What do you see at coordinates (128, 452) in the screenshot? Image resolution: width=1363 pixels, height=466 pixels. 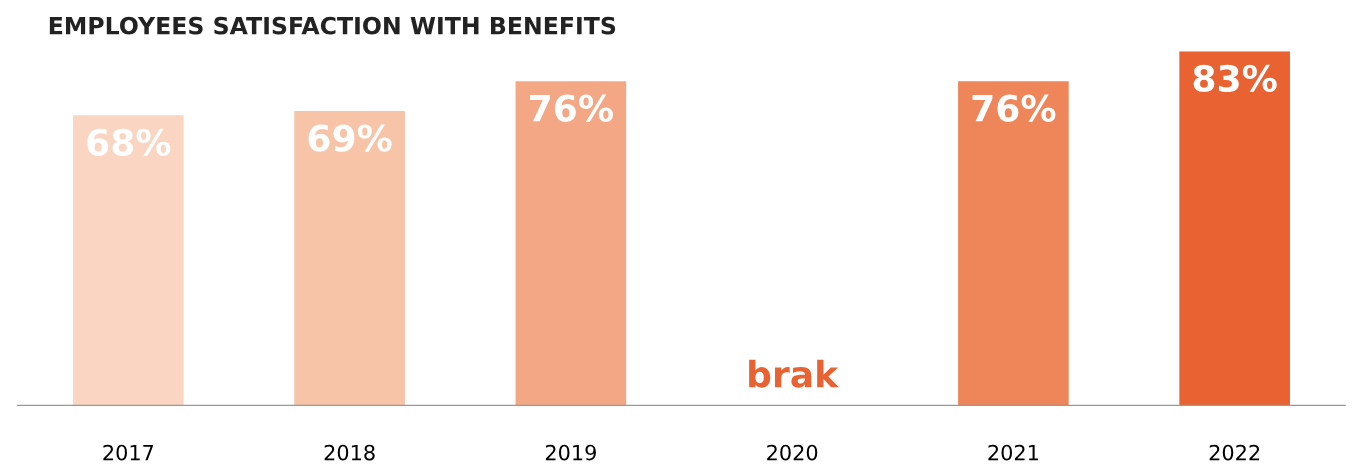 I see `x-tick-label: 2017` at bounding box center [128, 452].